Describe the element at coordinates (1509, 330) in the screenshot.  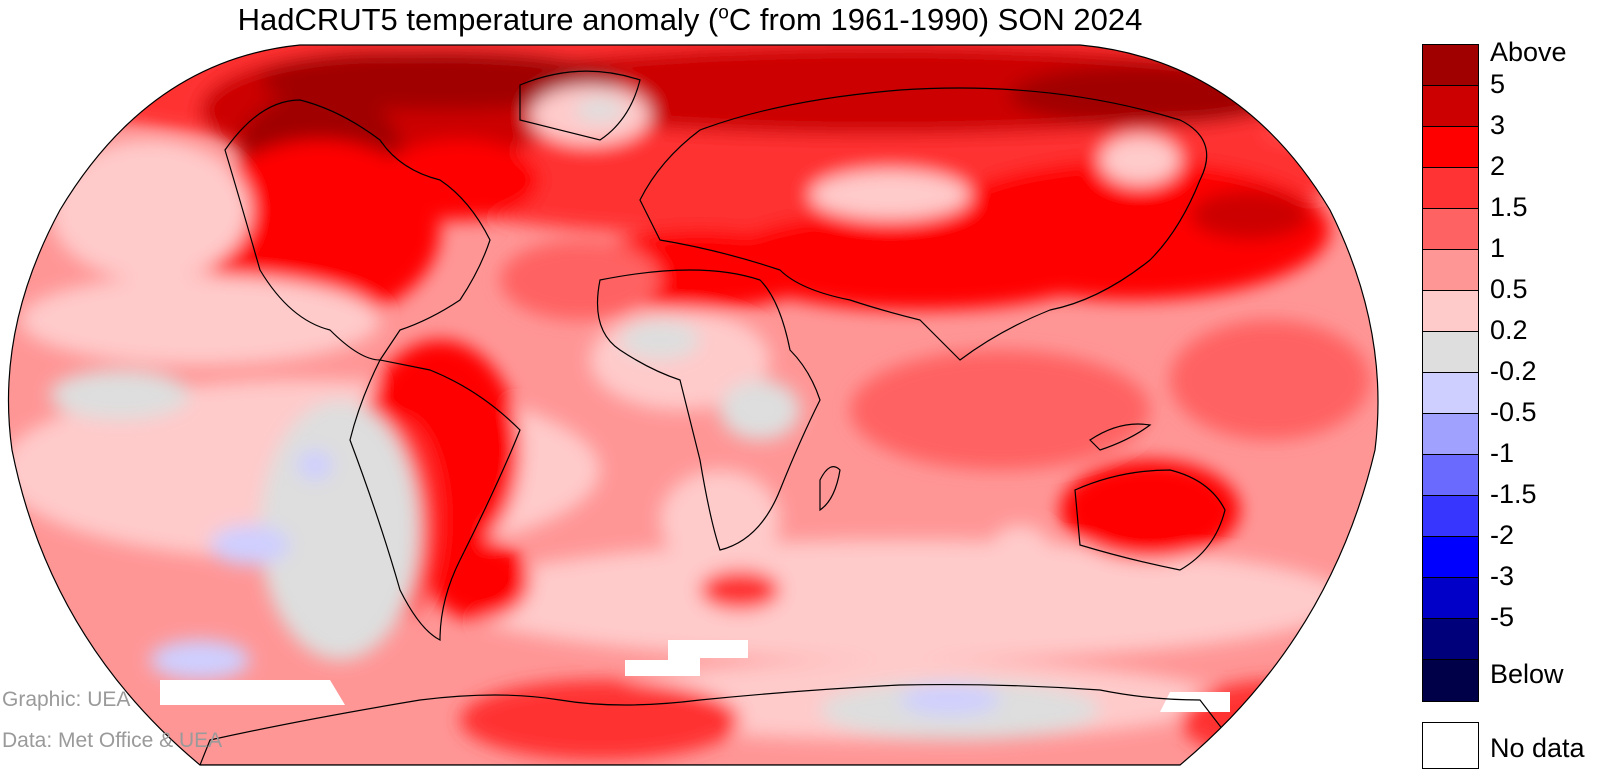
I see `legend-label: 0.2` at that location.